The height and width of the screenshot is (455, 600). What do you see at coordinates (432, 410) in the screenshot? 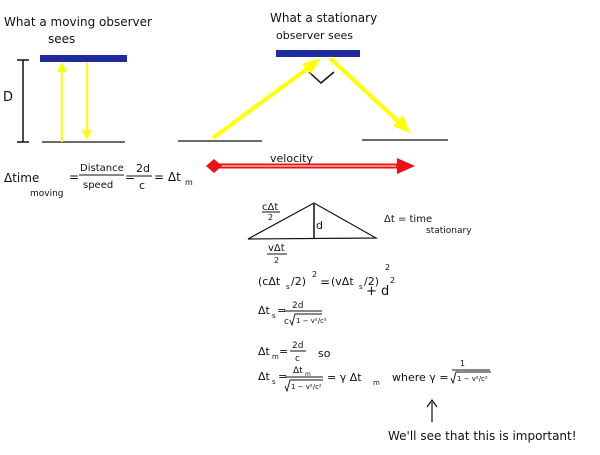
I see `note-arrow` at bounding box center [432, 410].